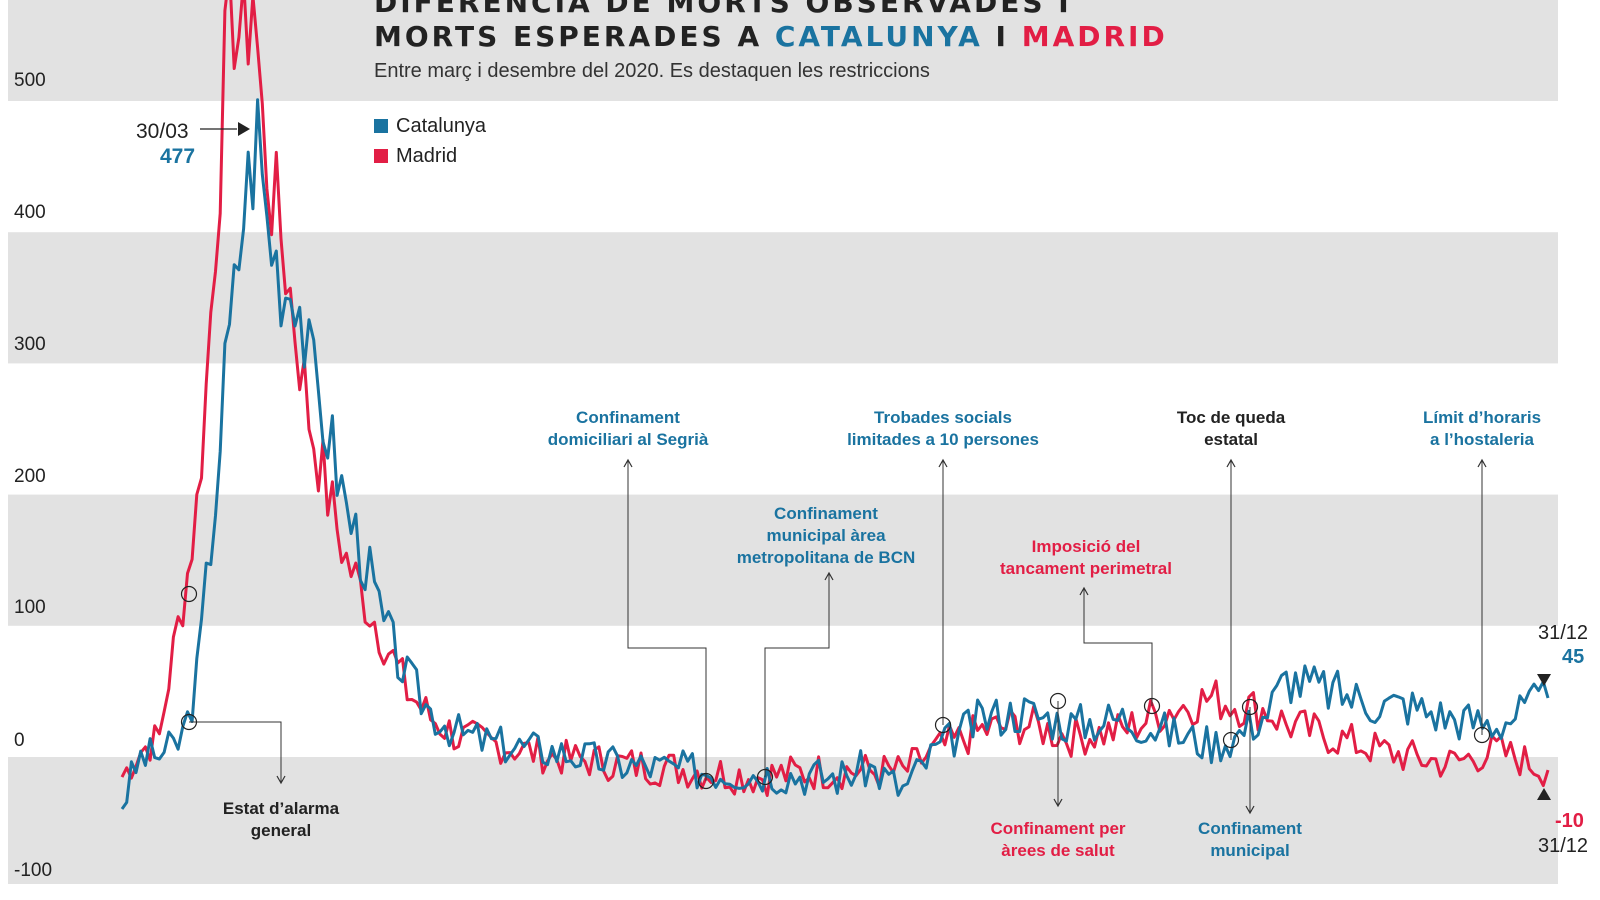  What do you see at coordinates (829, 576) in the screenshot?
I see `arrow-bcn-icon` at bounding box center [829, 576].